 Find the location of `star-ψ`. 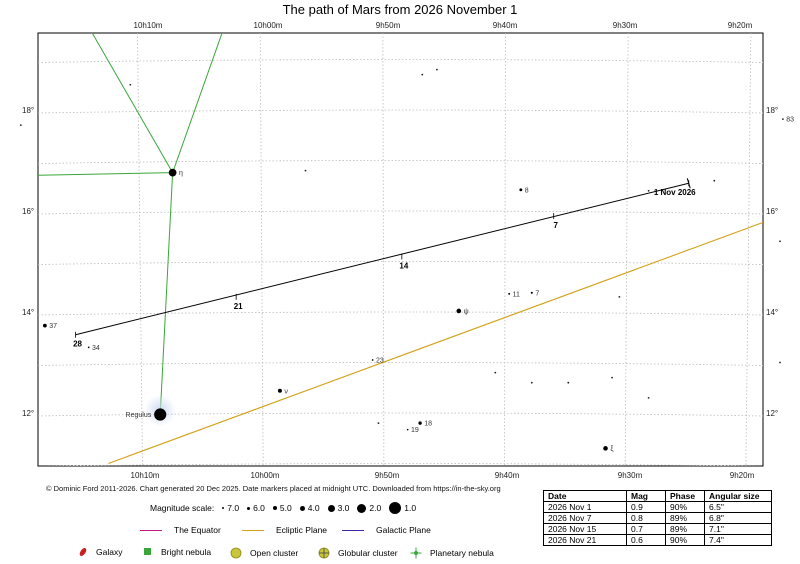

star-ψ is located at coordinates (459, 311).